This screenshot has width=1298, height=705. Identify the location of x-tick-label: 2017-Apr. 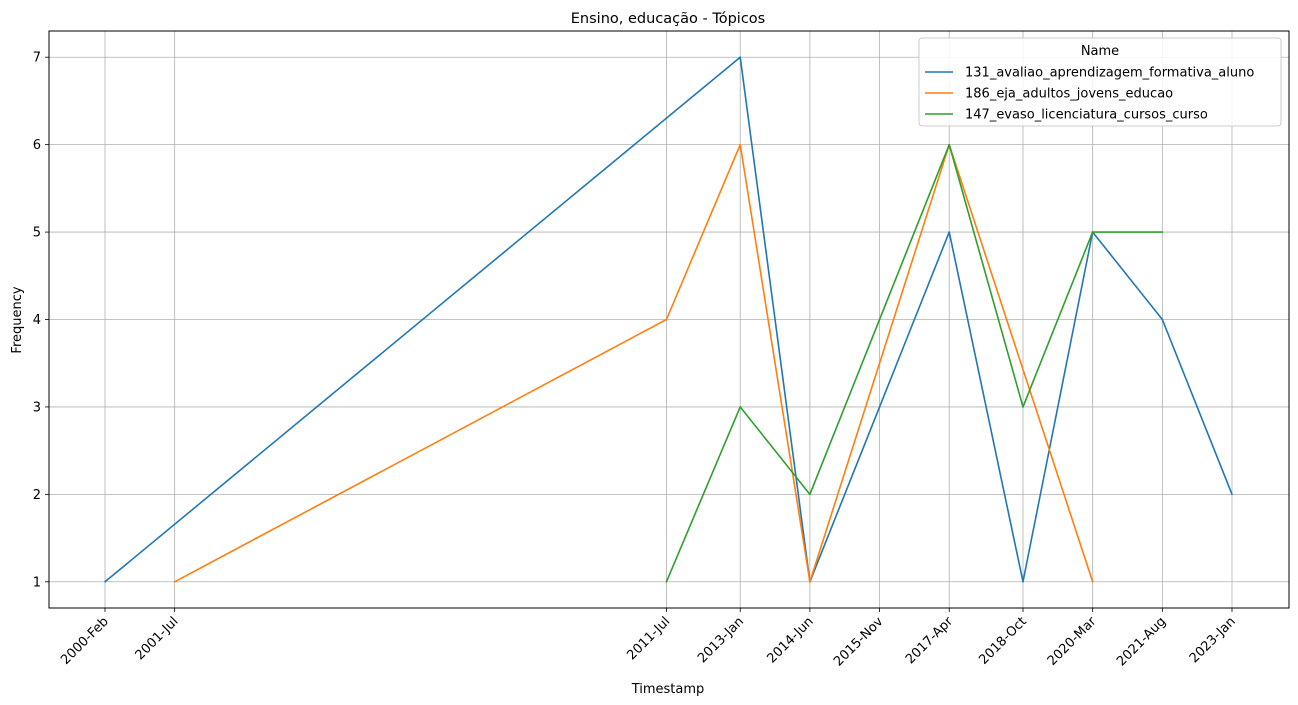
(929, 640).